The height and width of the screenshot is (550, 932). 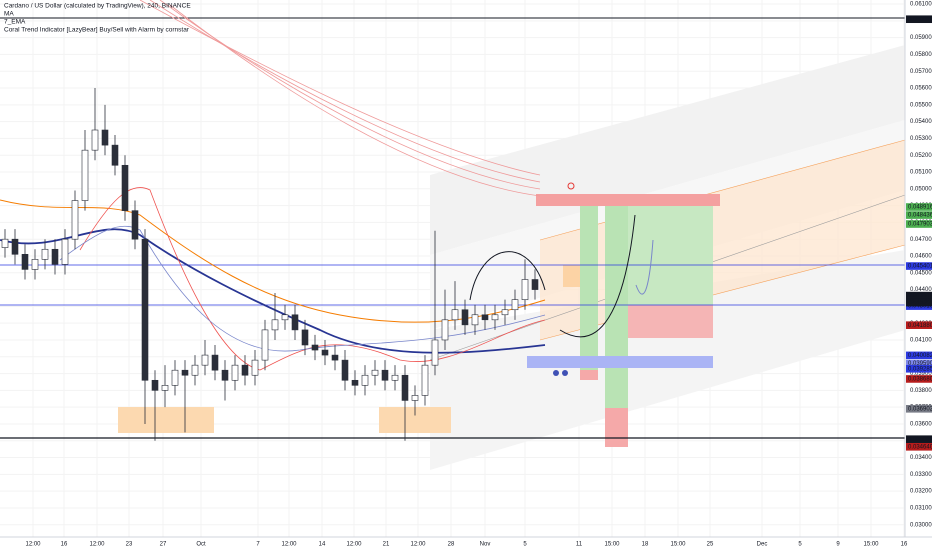 I want to click on x-tick-label: Oct, so click(x=201, y=545).